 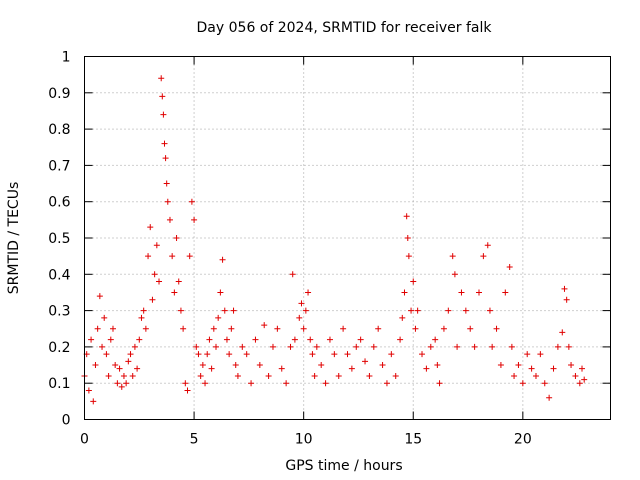 I want to click on y-tick-label: 0.9, so click(x=59, y=94).